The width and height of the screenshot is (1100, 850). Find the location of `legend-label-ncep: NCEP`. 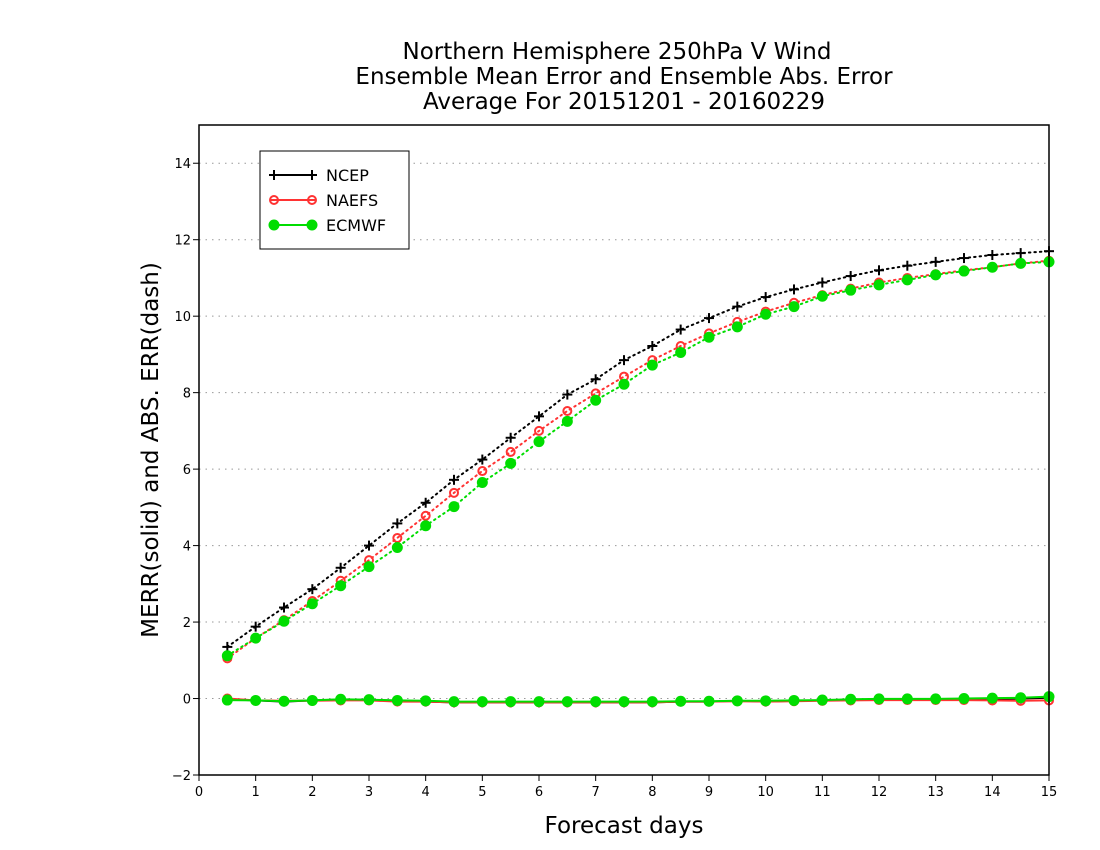

legend-label-ncep: NCEP is located at coordinates (347, 175).